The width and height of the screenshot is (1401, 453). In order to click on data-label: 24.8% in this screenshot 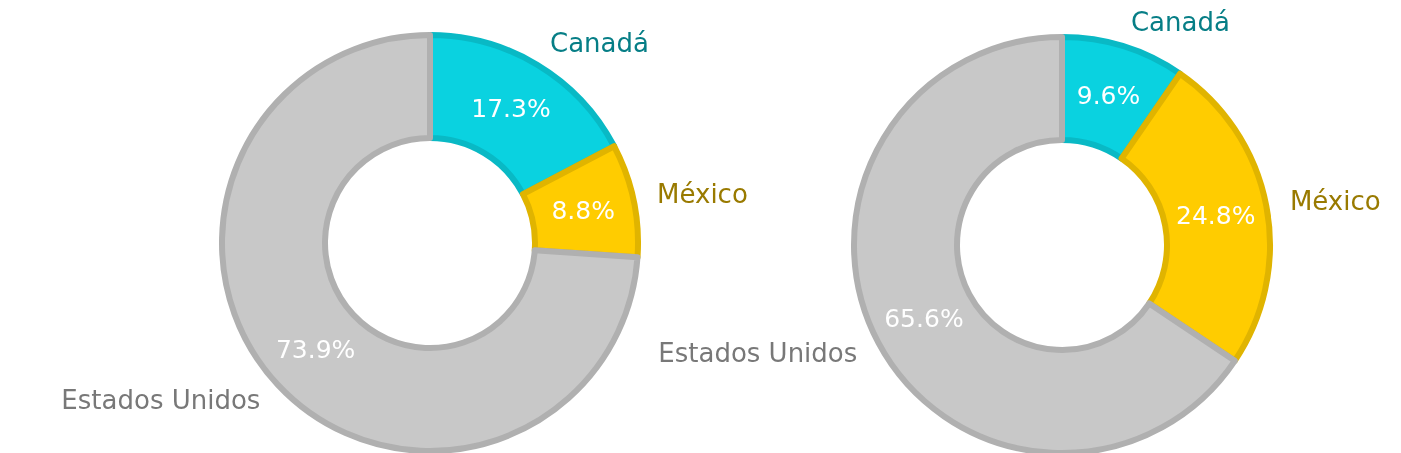, I will do `click(1216, 215)`.